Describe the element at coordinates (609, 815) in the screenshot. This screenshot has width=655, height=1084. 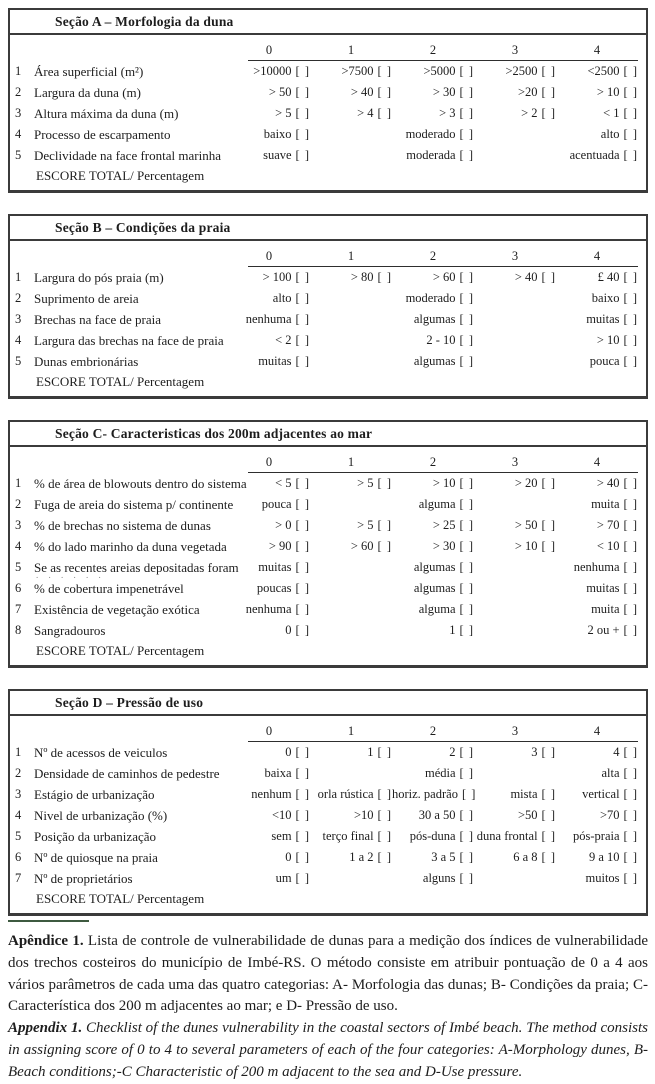
I see `score-option-value: >70` at that location.